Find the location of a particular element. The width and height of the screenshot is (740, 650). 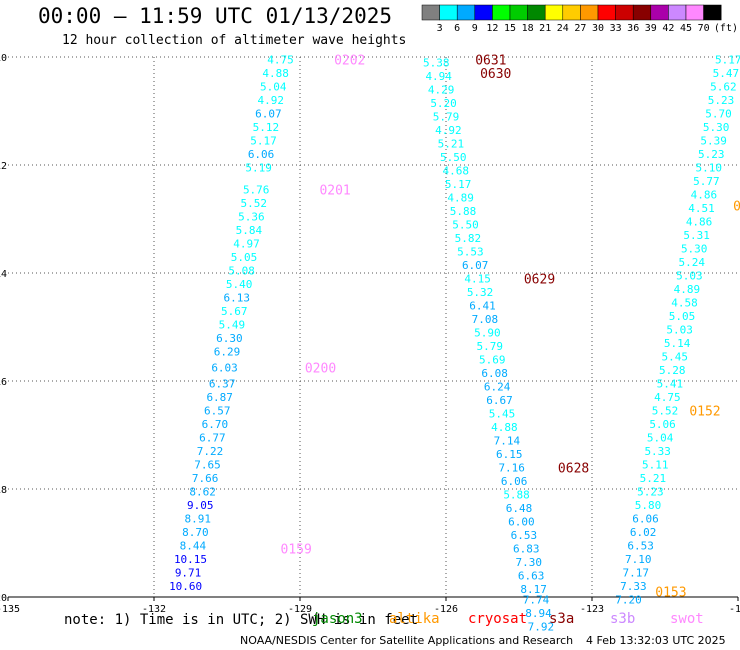

time-label: 0629 is located at coordinates (539, 279).